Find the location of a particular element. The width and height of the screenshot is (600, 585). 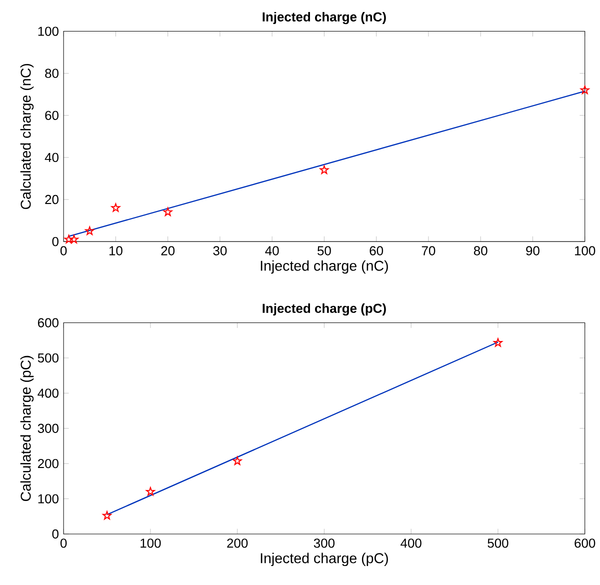

y-tick-label: 60 is located at coordinates (51, 115).